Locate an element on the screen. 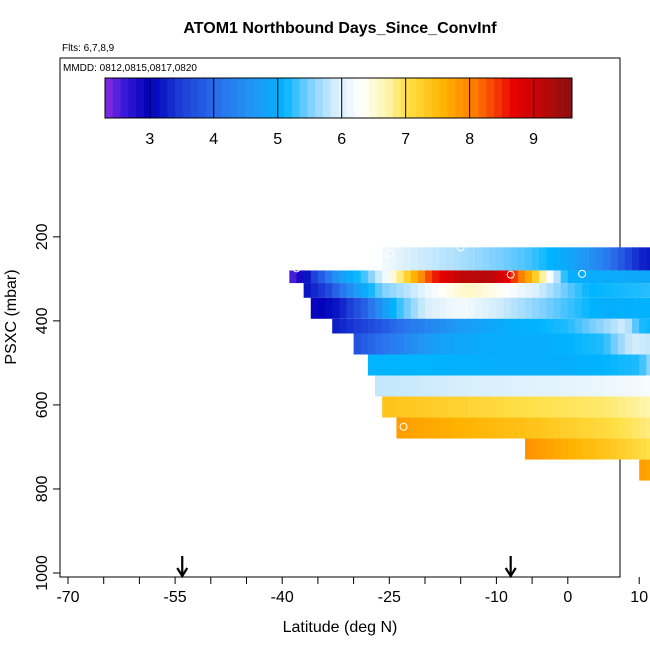  sample-markers is located at coordinates (439, 337).